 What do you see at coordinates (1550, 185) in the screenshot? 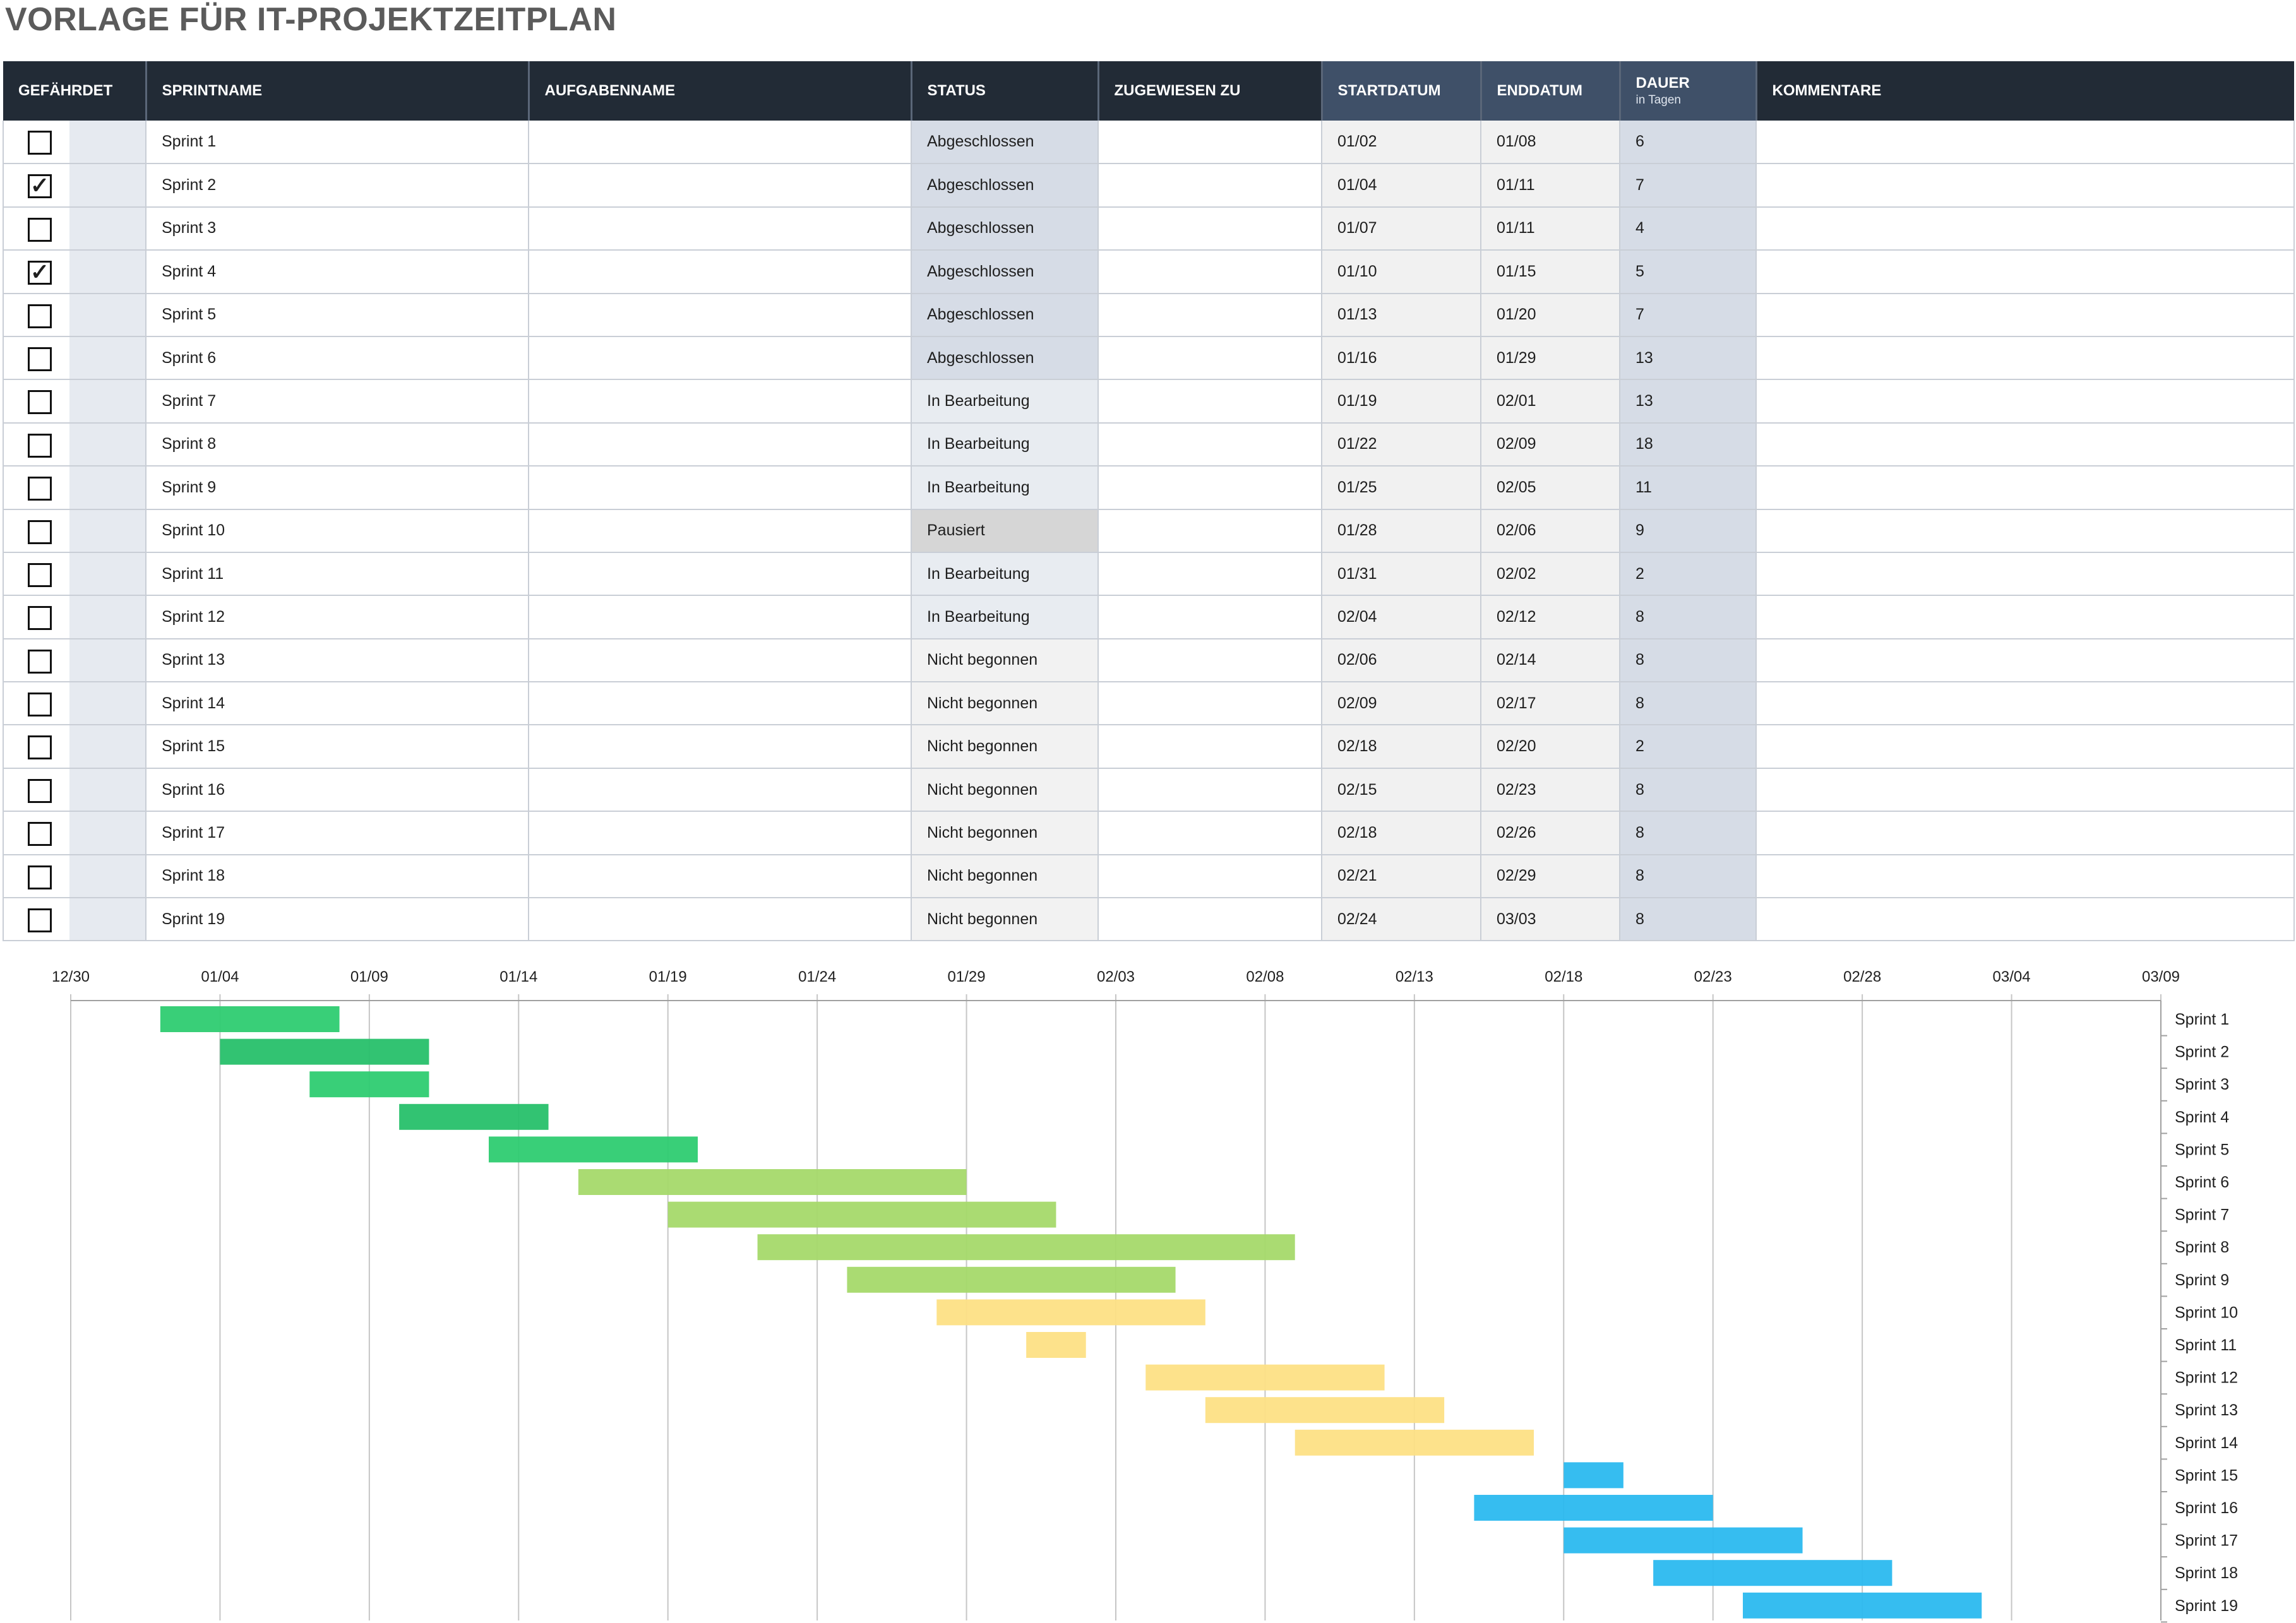
I see `end-date-cell: 01/11` at bounding box center [1550, 185].